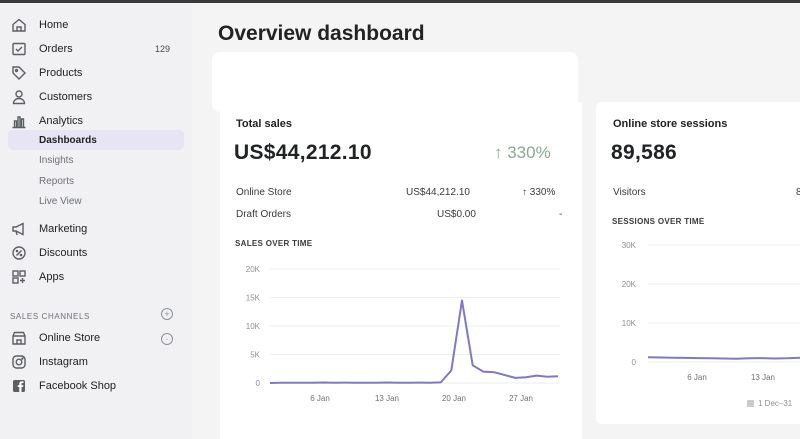  What do you see at coordinates (629, 192) in the screenshot?
I see `visitors-label: Visitors` at bounding box center [629, 192].